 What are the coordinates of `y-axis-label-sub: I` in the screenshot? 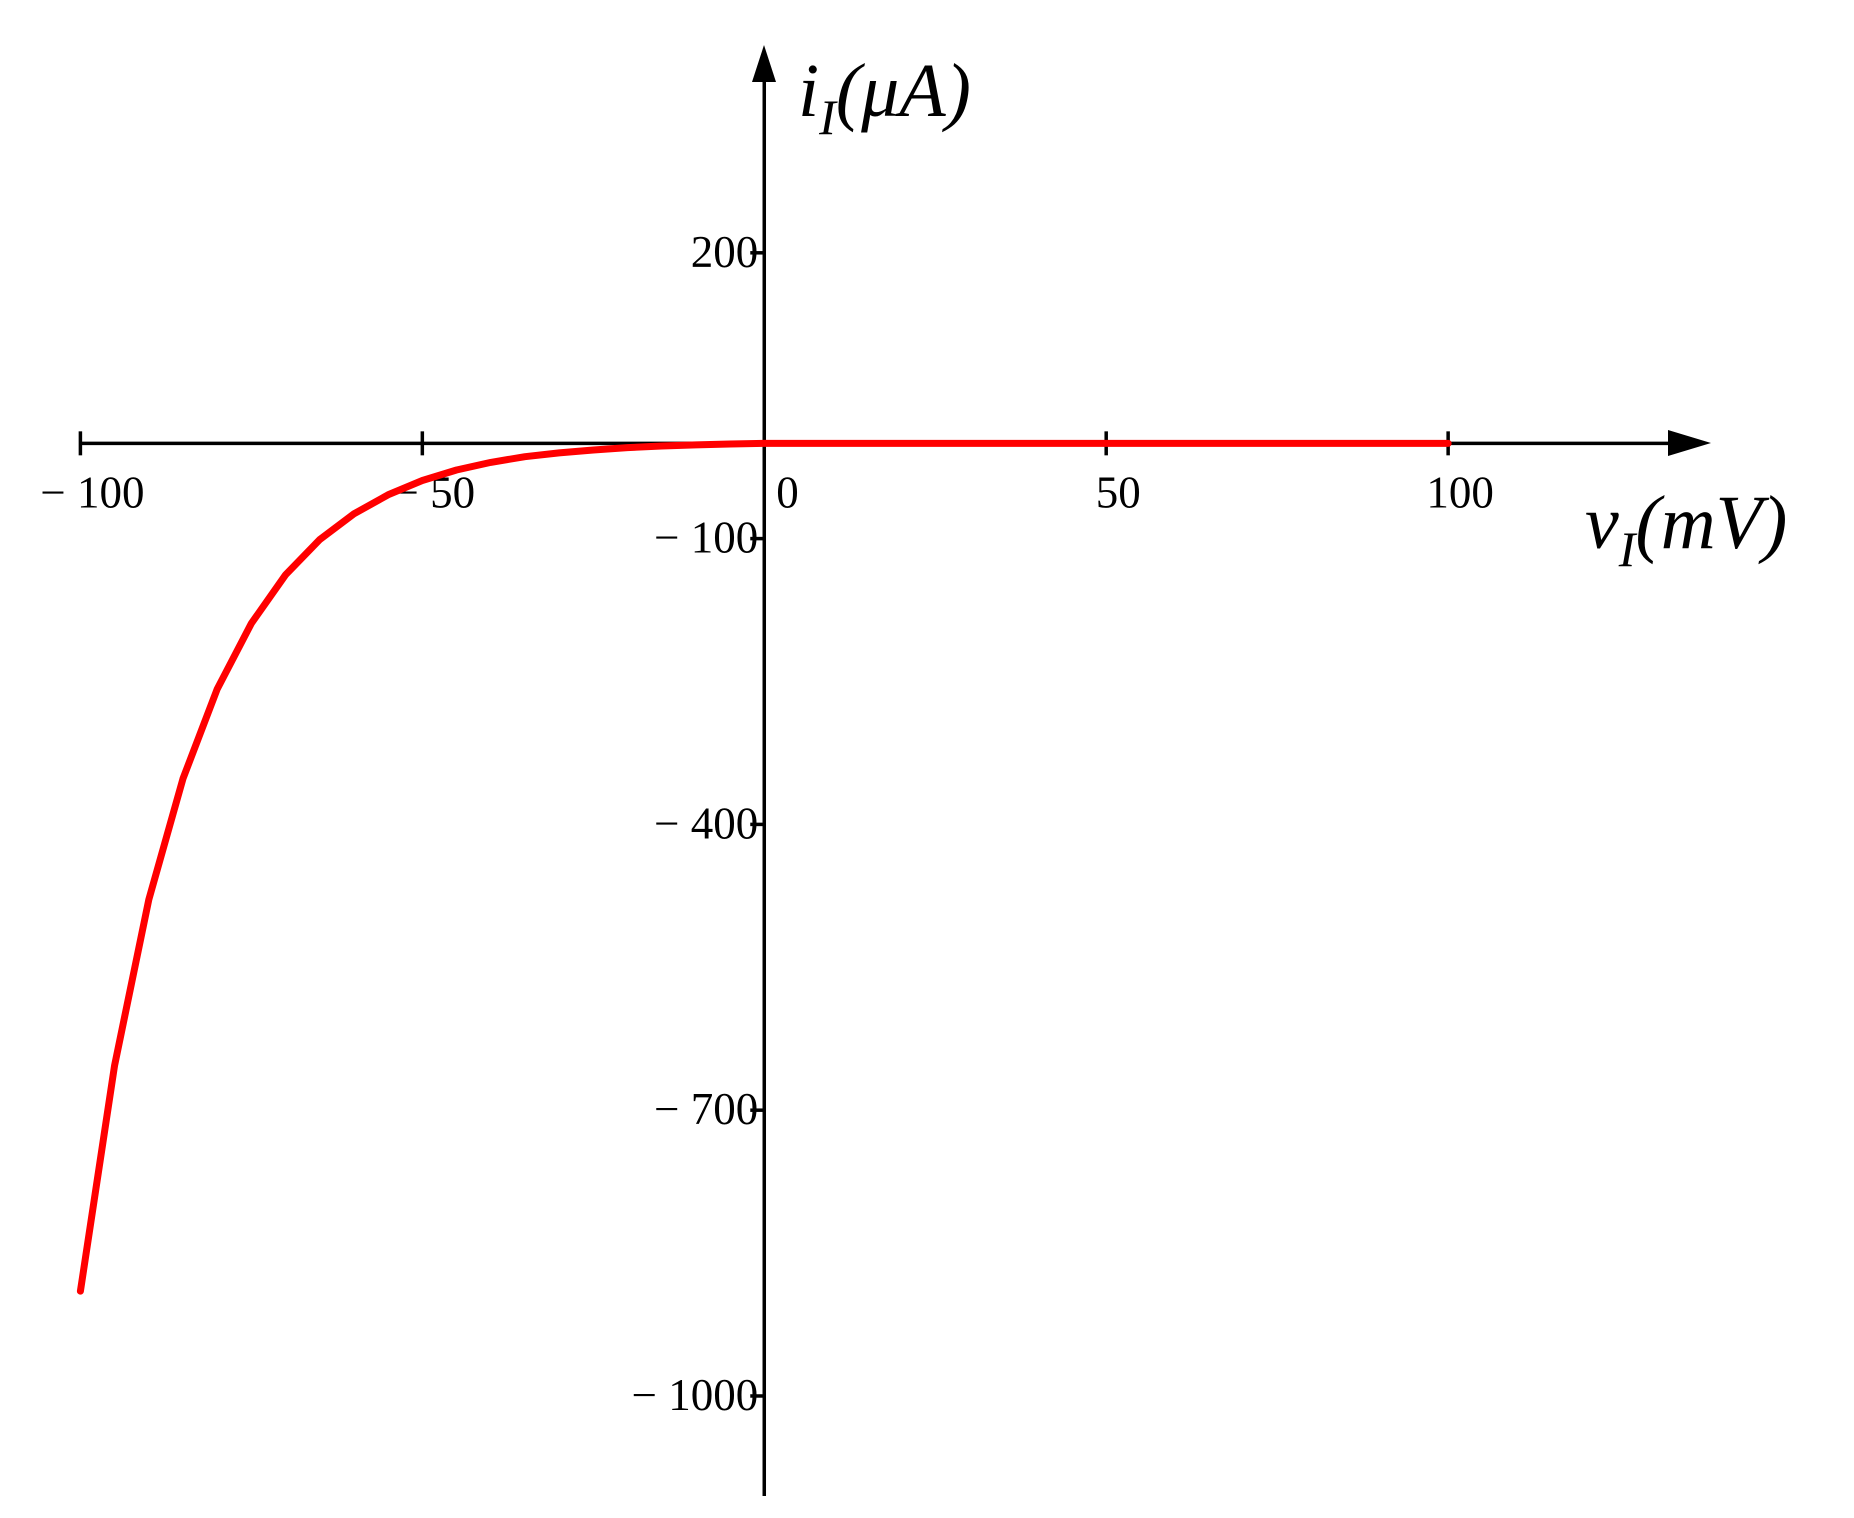 It's located at (828, 117).